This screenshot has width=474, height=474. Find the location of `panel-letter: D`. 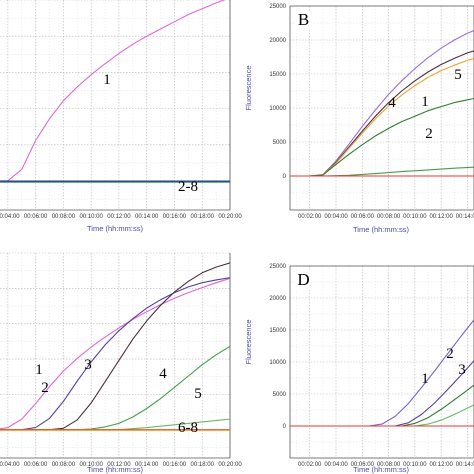

panel-letter: D is located at coordinates (303, 279).